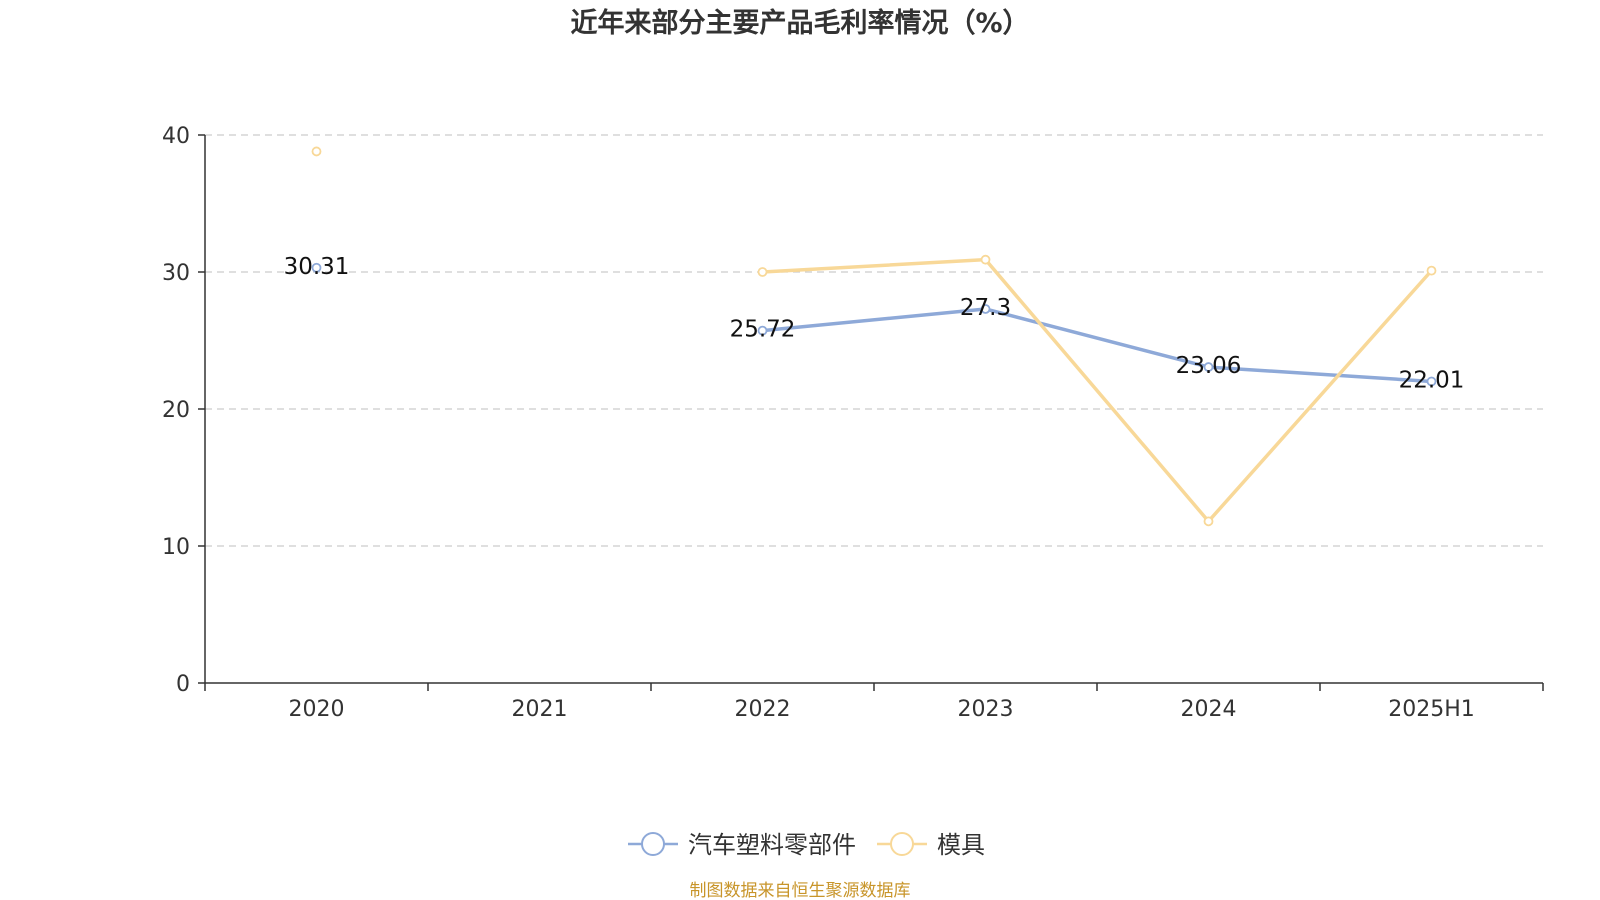  What do you see at coordinates (763, 709) in the screenshot?
I see `x-tick-label: 2022` at bounding box center [763, 709].